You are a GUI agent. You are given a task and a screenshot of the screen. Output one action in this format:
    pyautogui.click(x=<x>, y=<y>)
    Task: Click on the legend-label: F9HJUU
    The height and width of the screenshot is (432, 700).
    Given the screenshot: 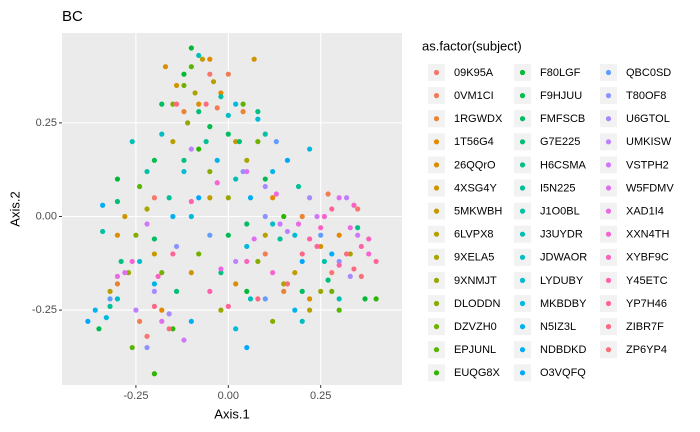 What is the action you would take?
    pyautogui.click(x=561, y=96)
    